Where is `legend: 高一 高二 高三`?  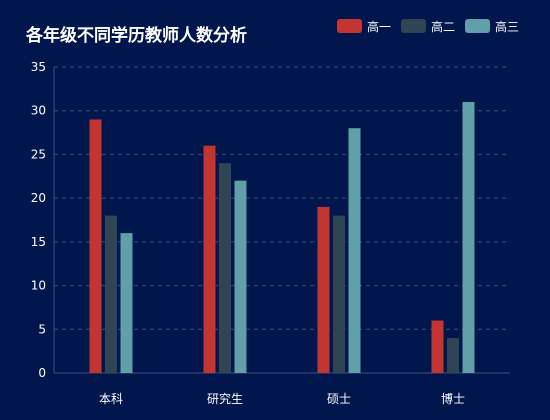
legend: 高一 高二 高三 is located at coordinates (428, 26).